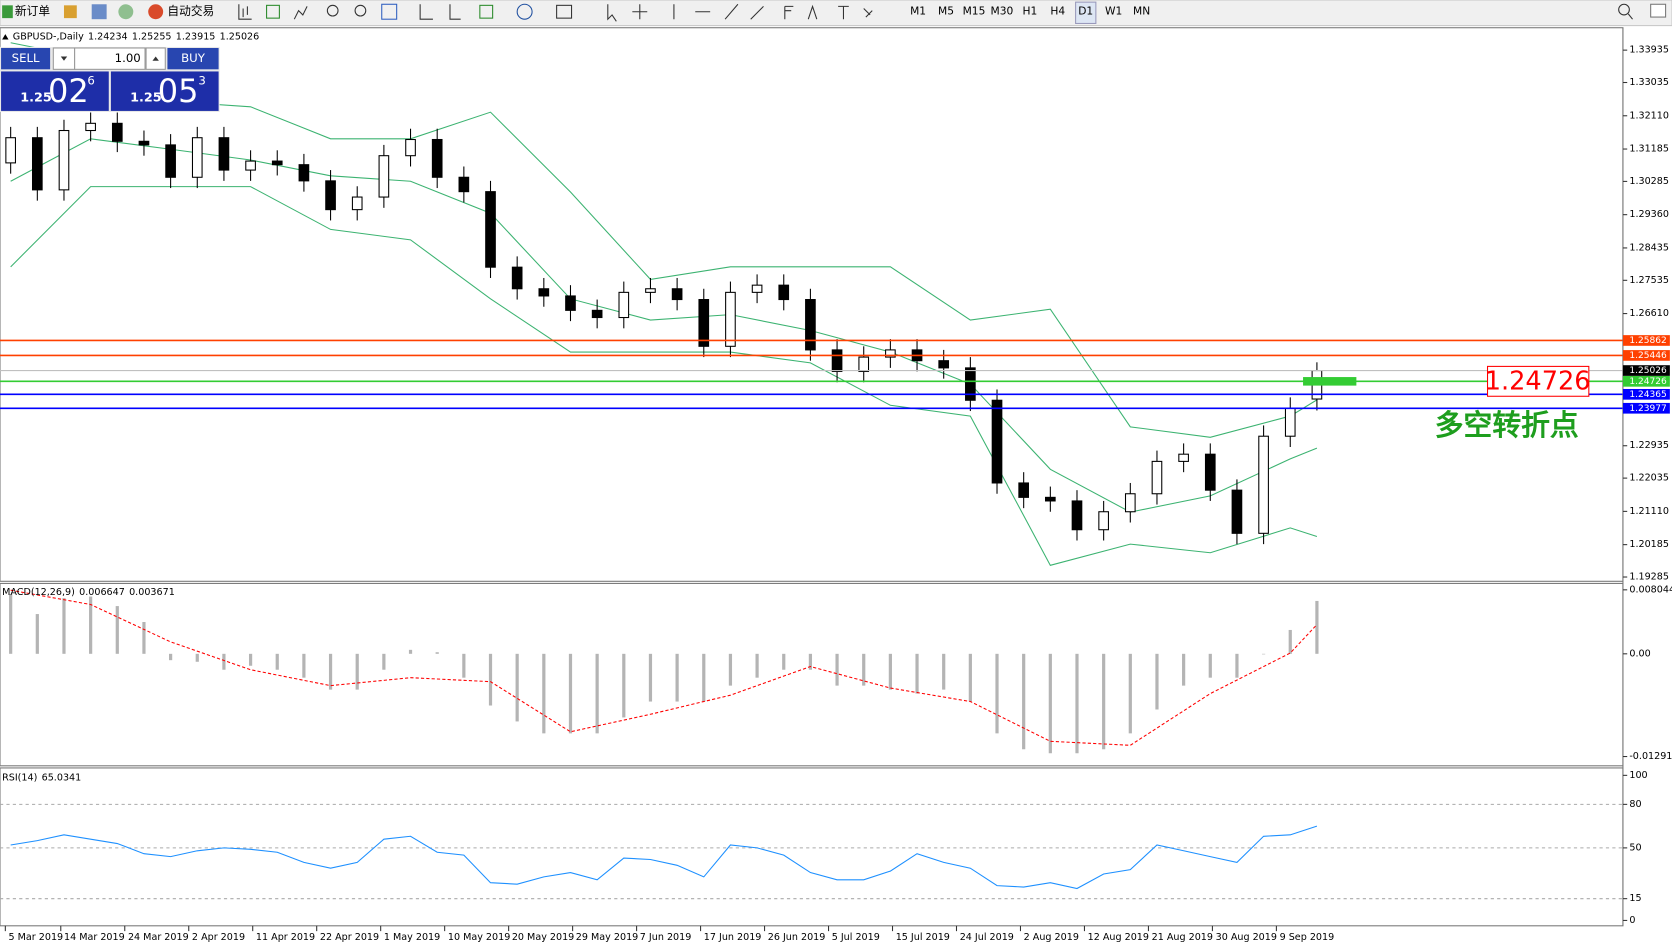 The height and width of the screenshot is (945, 1672). Describe the element at coordinates (1658, 10) in the screenshot. I see `chat-icon` at that location.